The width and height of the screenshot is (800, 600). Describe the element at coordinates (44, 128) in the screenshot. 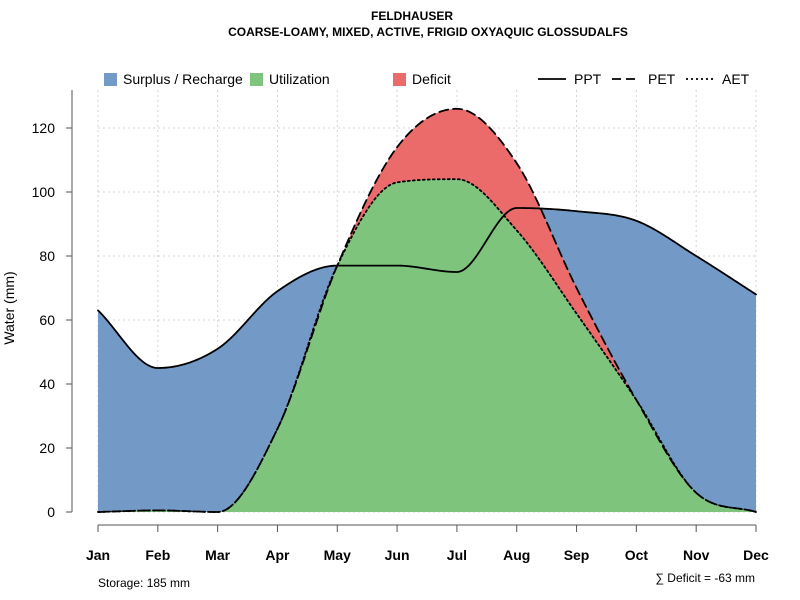

I see `y-tick-label: 120` at that location.